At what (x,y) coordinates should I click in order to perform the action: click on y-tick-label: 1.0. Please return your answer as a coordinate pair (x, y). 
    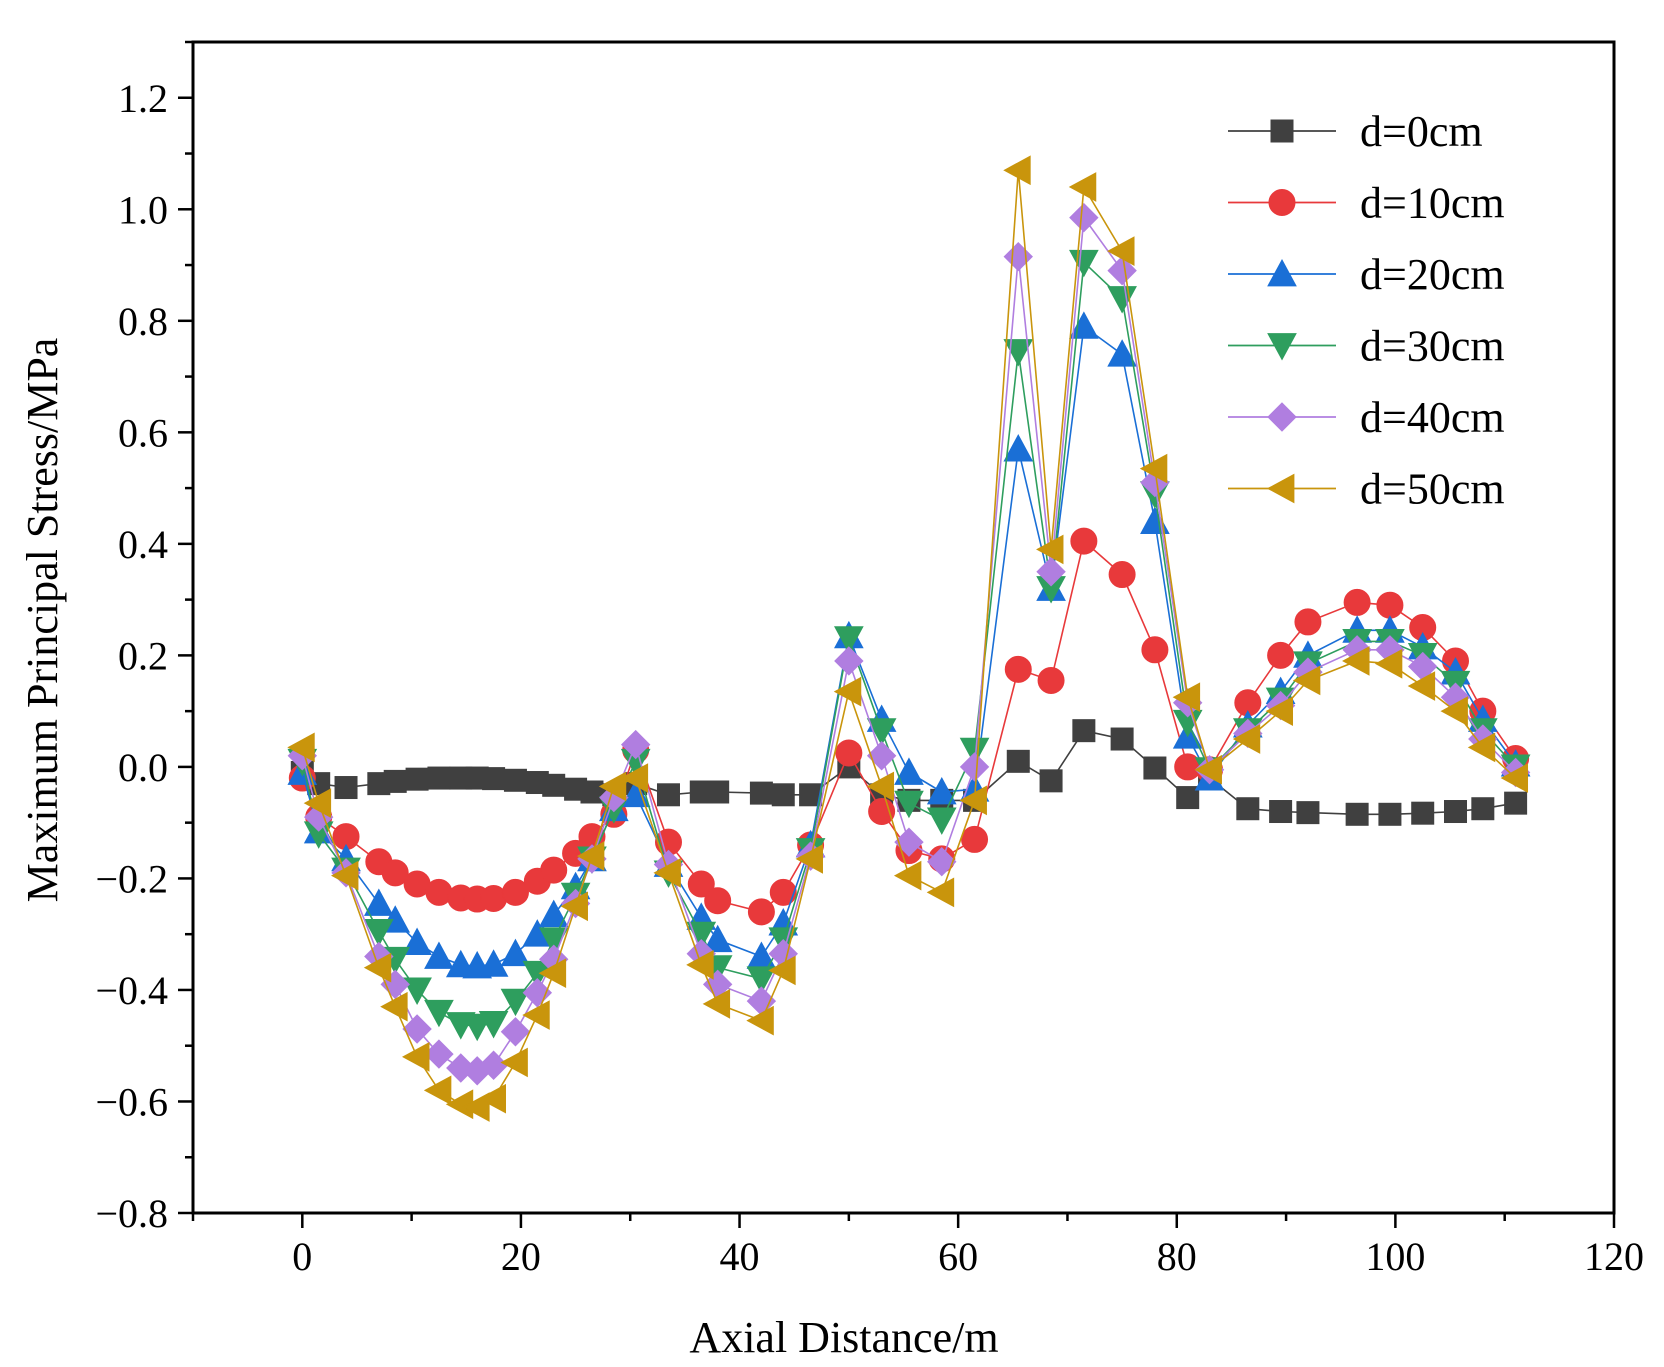
    Looking at the image, I should click on (143, 209).